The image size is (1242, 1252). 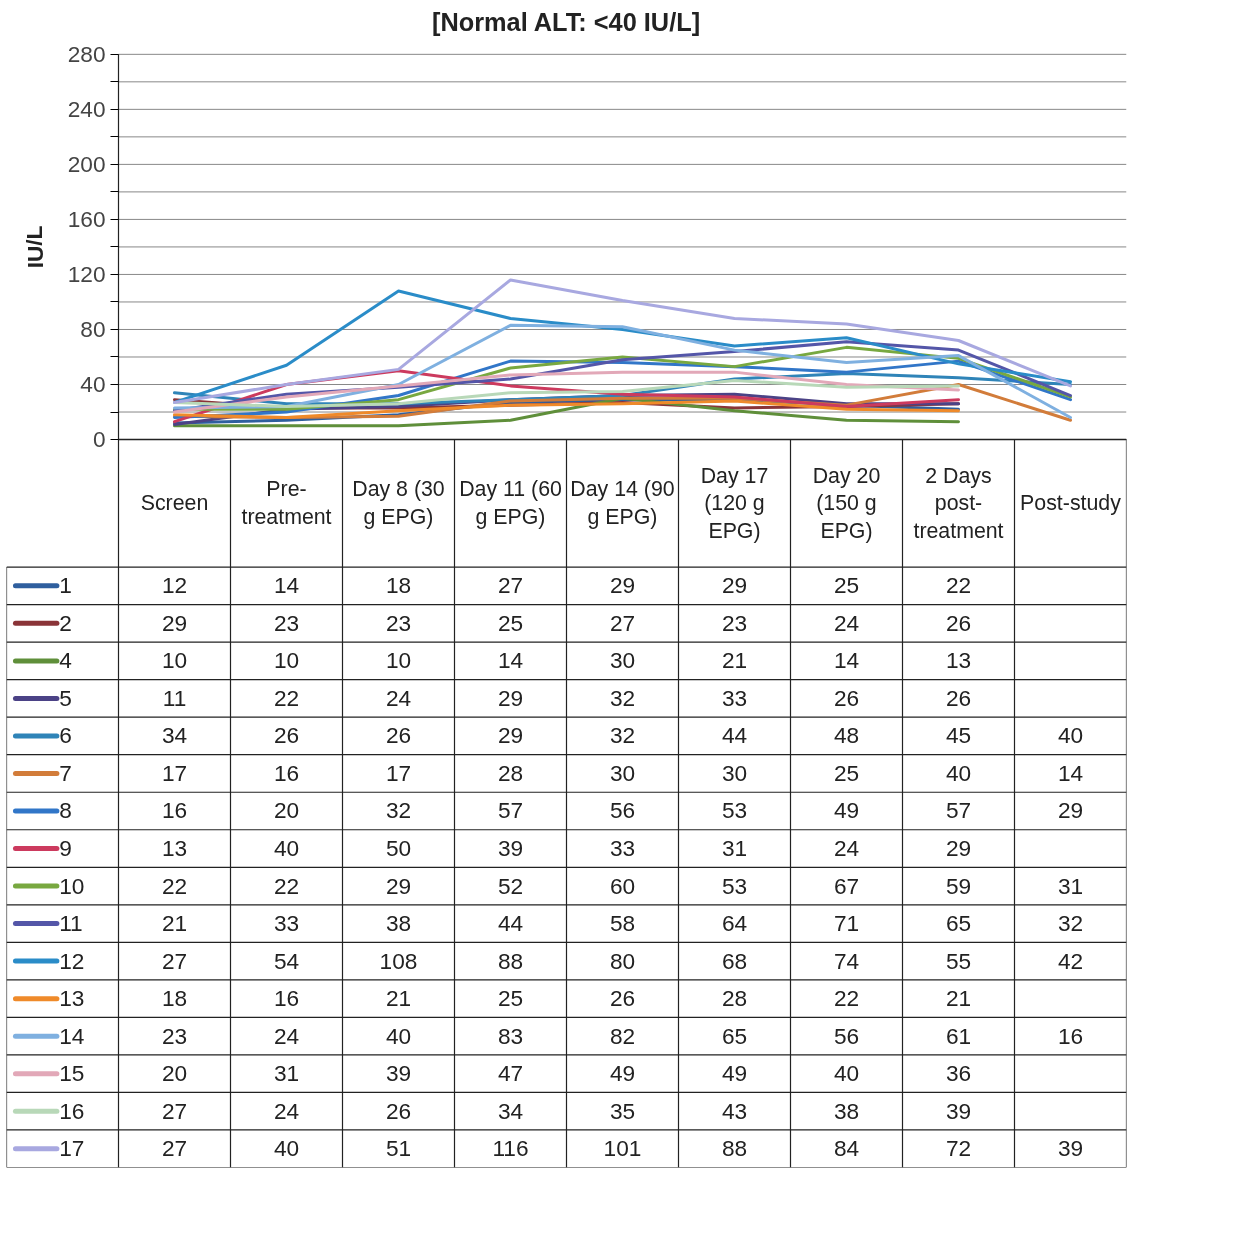 I want to click on legend-label: 10, so click(x=72, y=885).